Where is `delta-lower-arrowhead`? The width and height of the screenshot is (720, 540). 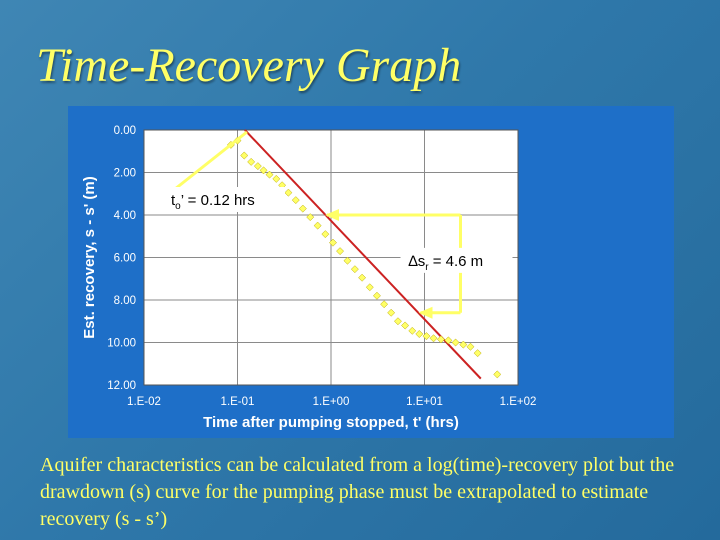
delta-lower-arrowhead is located at coordinates (425, 312).